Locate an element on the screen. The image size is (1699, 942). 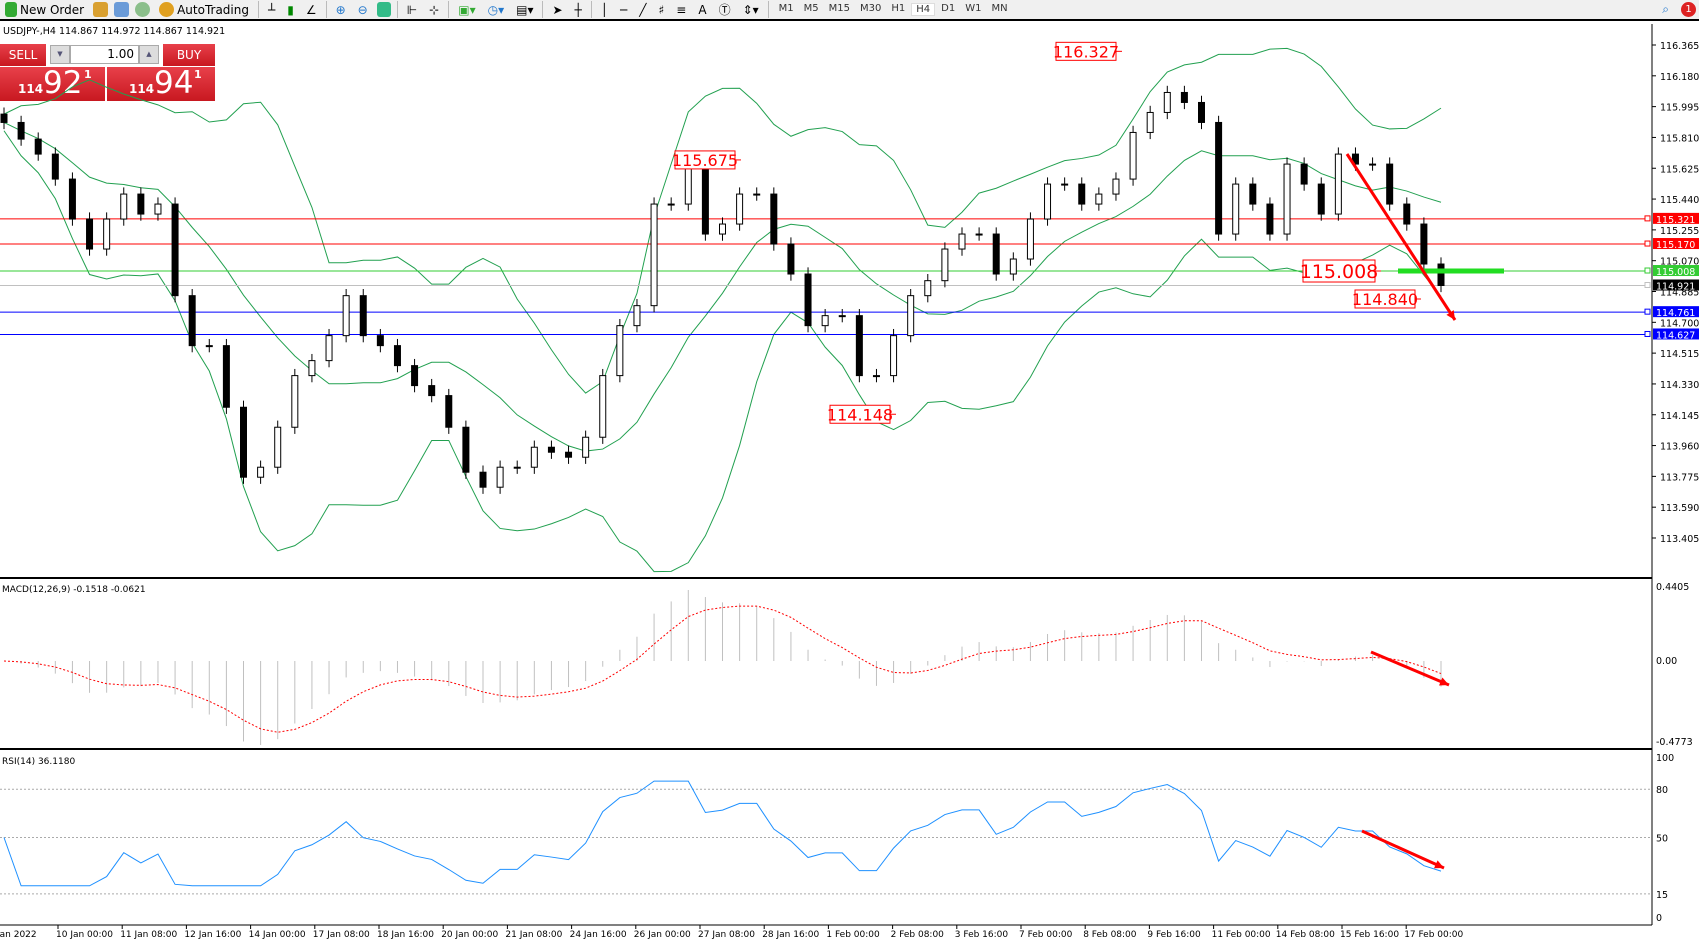
autoscroll-icon: ⊩ is located at coordinates (412, 9).